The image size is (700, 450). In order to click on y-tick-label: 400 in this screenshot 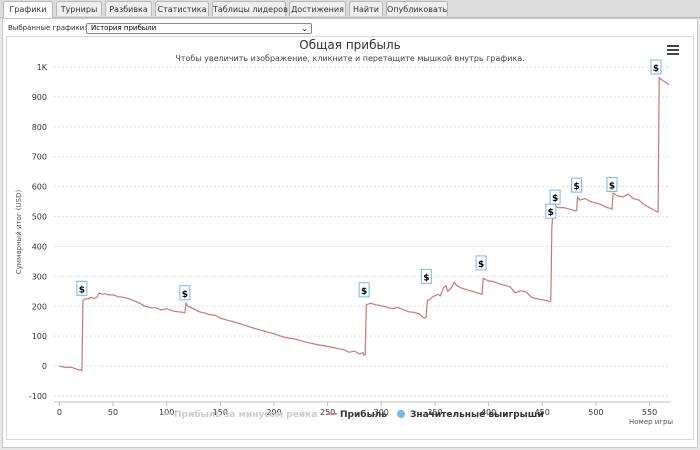, I will do `click(39, 246)`.